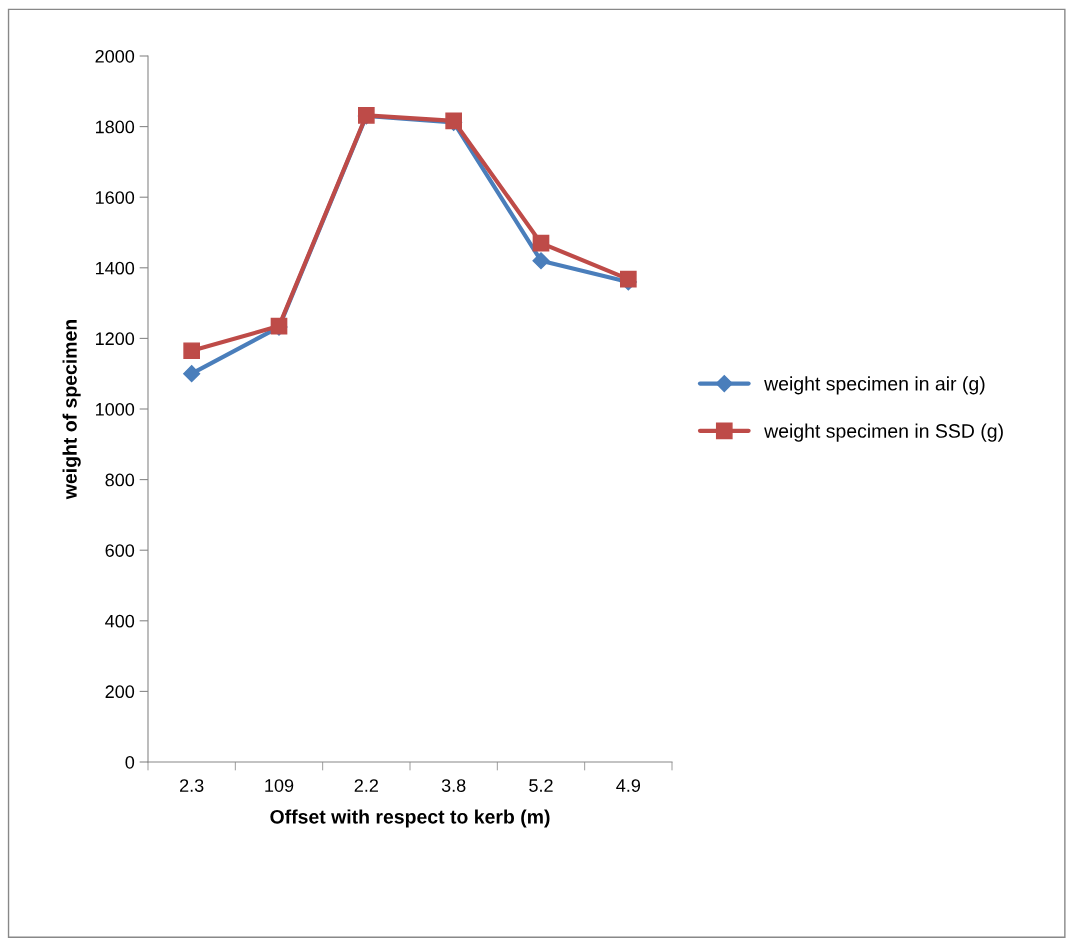 The width and height of the screenshot is (1067, 942). I want to click on x-tick-label: 4.9, so click(628, 785).